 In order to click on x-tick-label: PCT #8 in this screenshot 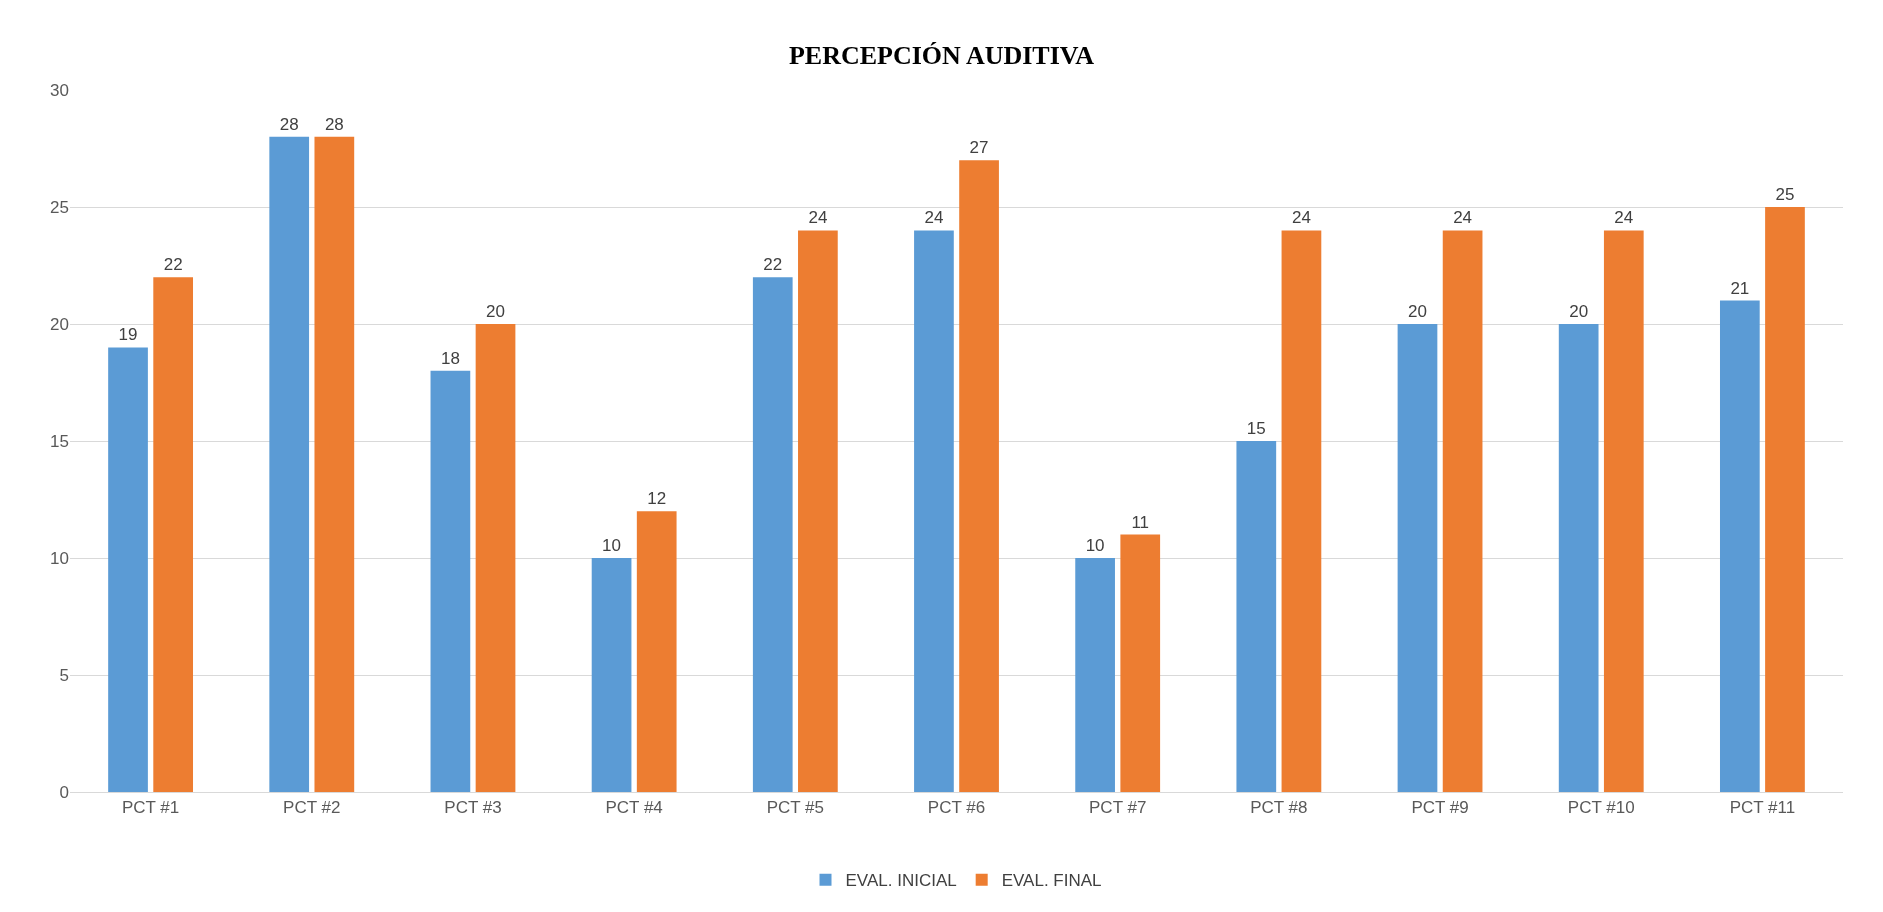, I will do `click(1279, 808)`.